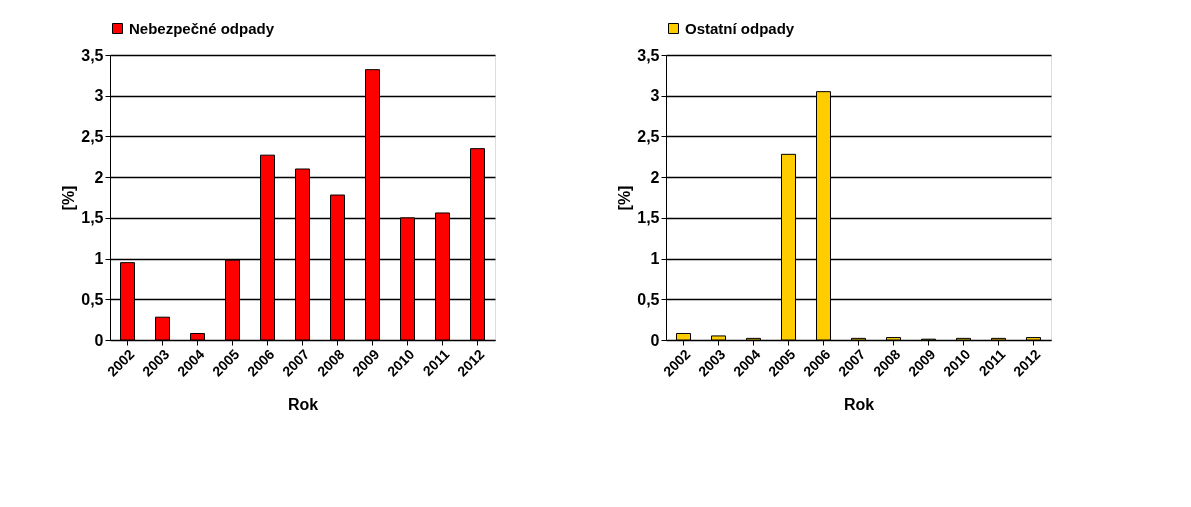  I want to click on legend-label: Ostatní odpady, so click(740, 28).